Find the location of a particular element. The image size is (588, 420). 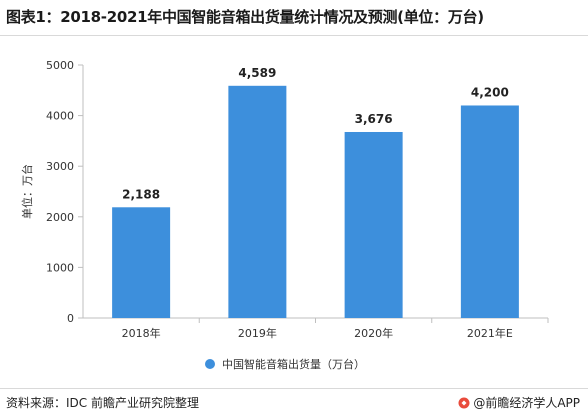

x-tick-label: 2018年 is located at coordinates (141, 333).